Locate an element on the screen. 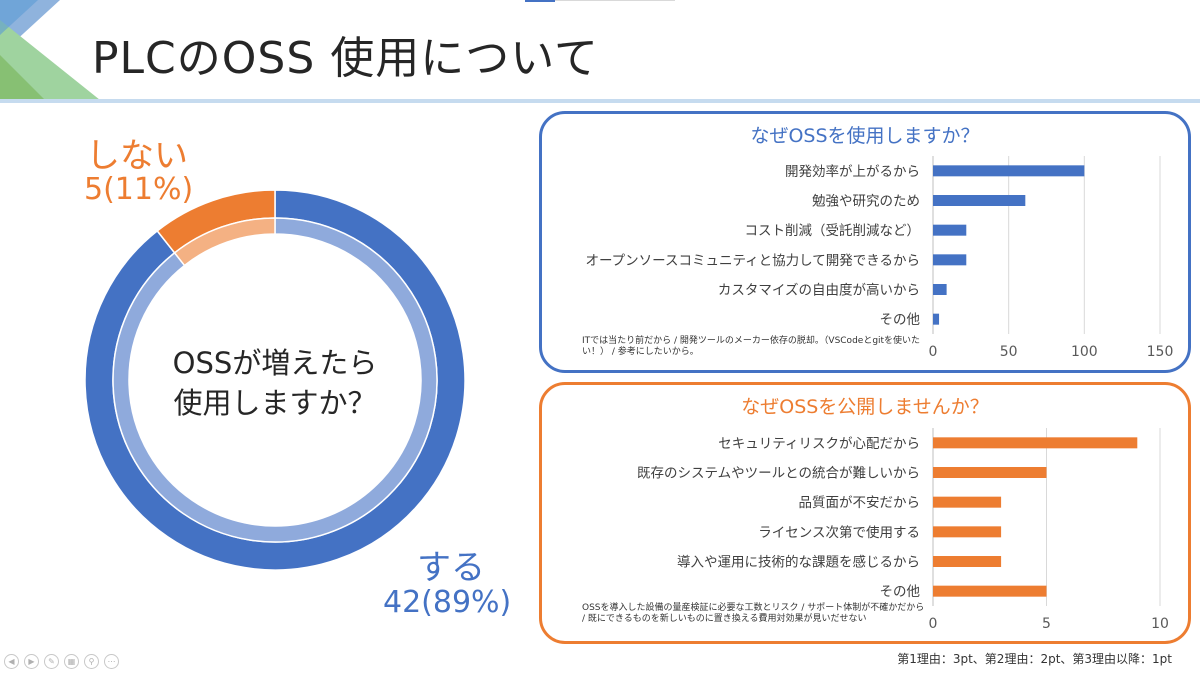 The image size is (1200, 675). slide-title: PLCのOSS 使用について is located at coordinates (345, 58).